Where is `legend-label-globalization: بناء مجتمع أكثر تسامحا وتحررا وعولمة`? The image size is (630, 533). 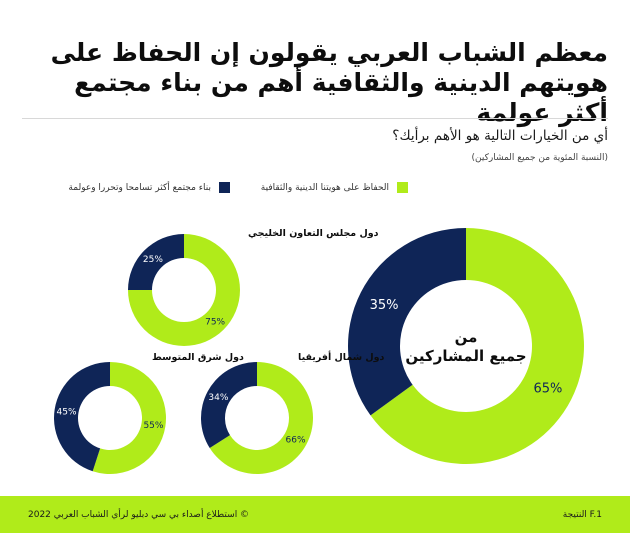 legend-label-globalization: بناء مجتمع أكثر تسامحا وتحررا وعولمة is located at coordinates (139, 187).